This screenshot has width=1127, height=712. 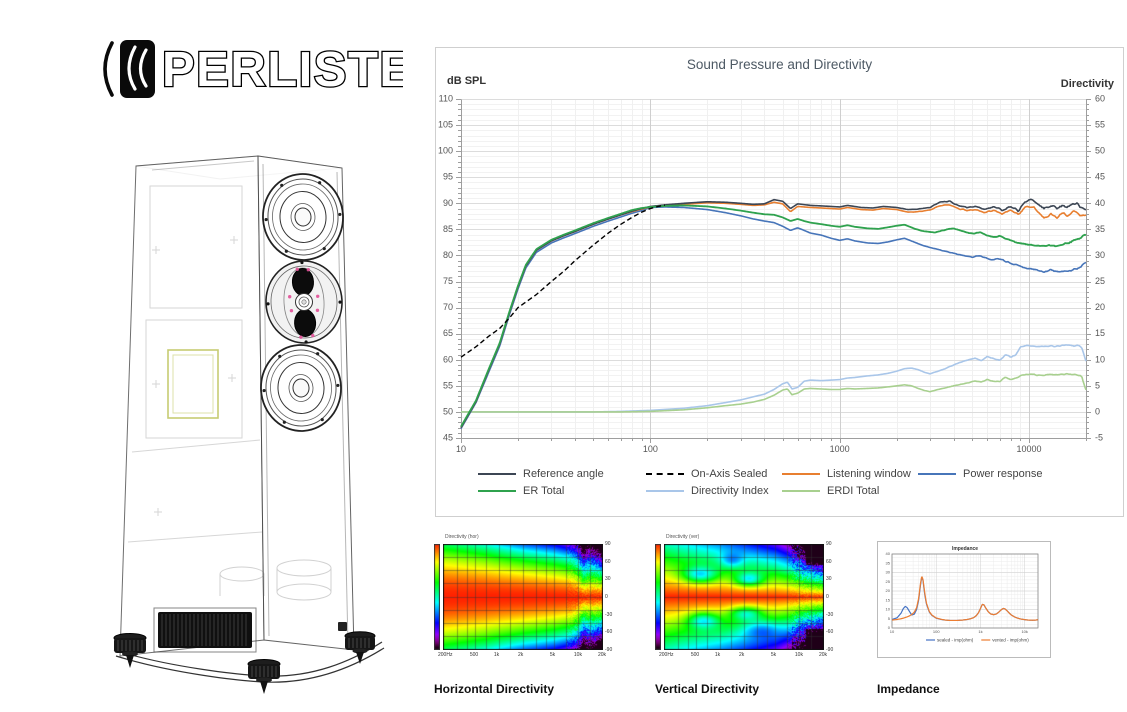 I want to click on caption-horizontal-directivity: Horizontal Directivity, so click(x=494, y=689).